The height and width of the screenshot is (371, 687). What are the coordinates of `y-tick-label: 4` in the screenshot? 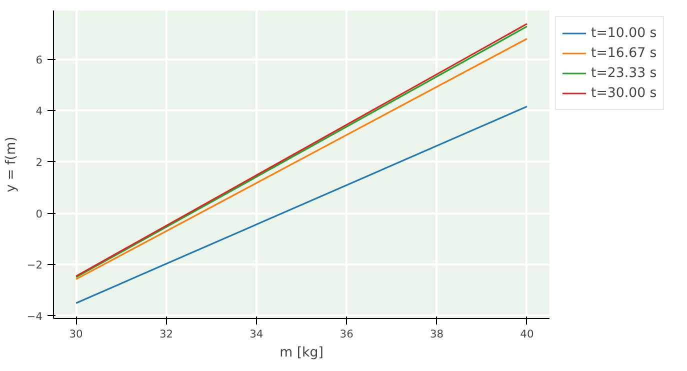 It's located at (39, 111).